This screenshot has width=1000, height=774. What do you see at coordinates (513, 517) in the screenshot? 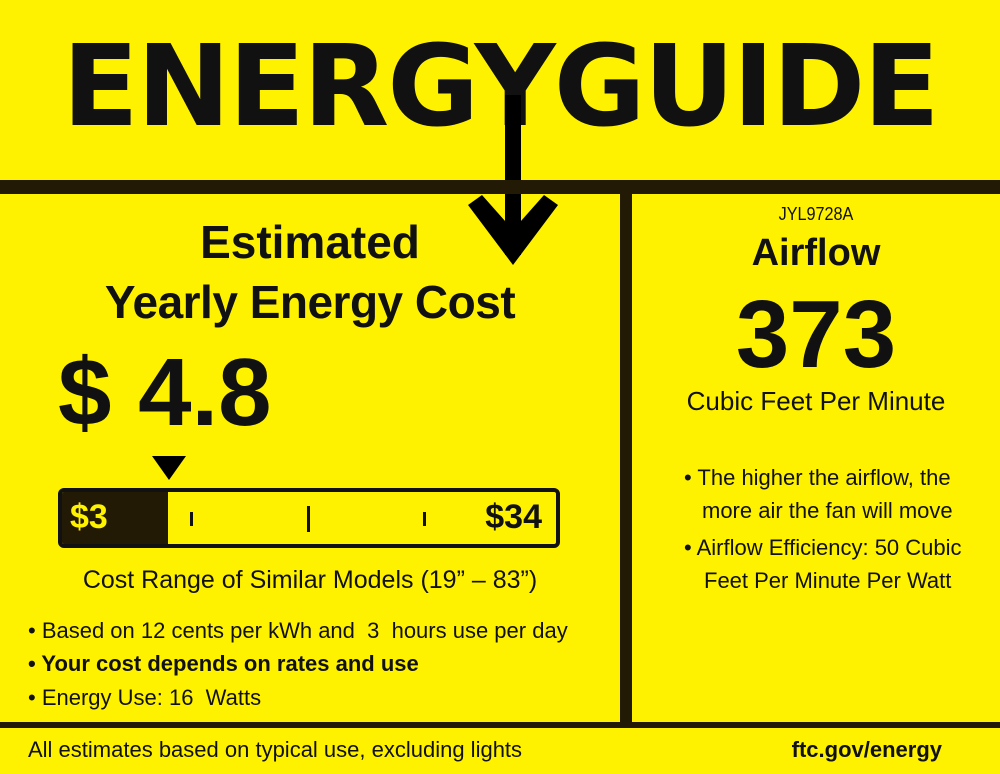
I see `range-max-label: $34` at bounding box center [513, 517].